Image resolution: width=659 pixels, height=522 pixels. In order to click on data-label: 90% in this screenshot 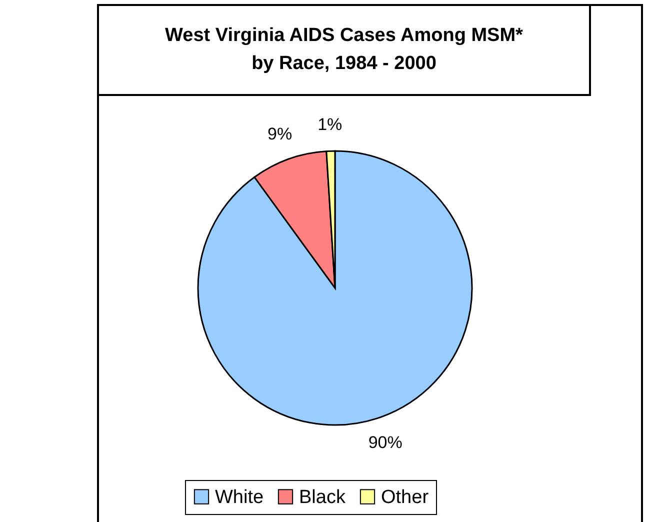, I will do `click(385, 442)`.